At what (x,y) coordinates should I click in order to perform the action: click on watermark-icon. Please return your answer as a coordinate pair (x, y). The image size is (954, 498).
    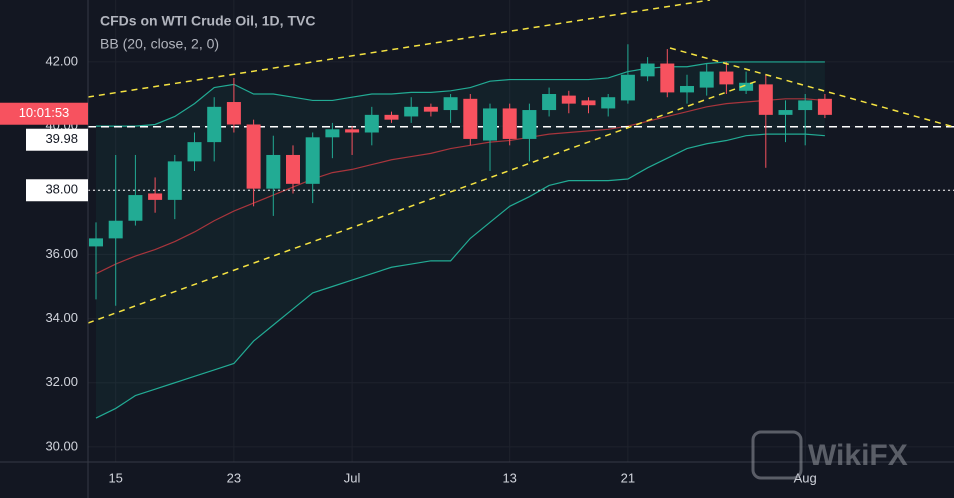
    Looking at the image, I should click on (777, 455).